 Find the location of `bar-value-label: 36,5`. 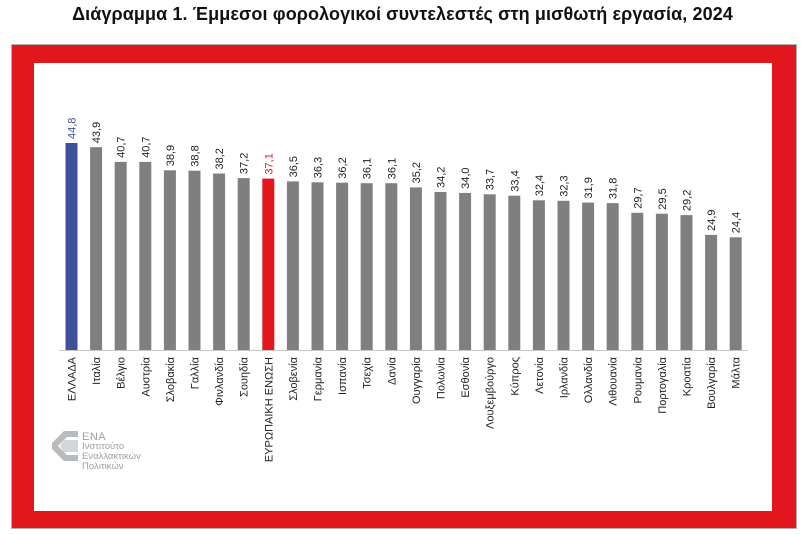

bar-value-label: 36,5 is located at coordinates (294, 166).